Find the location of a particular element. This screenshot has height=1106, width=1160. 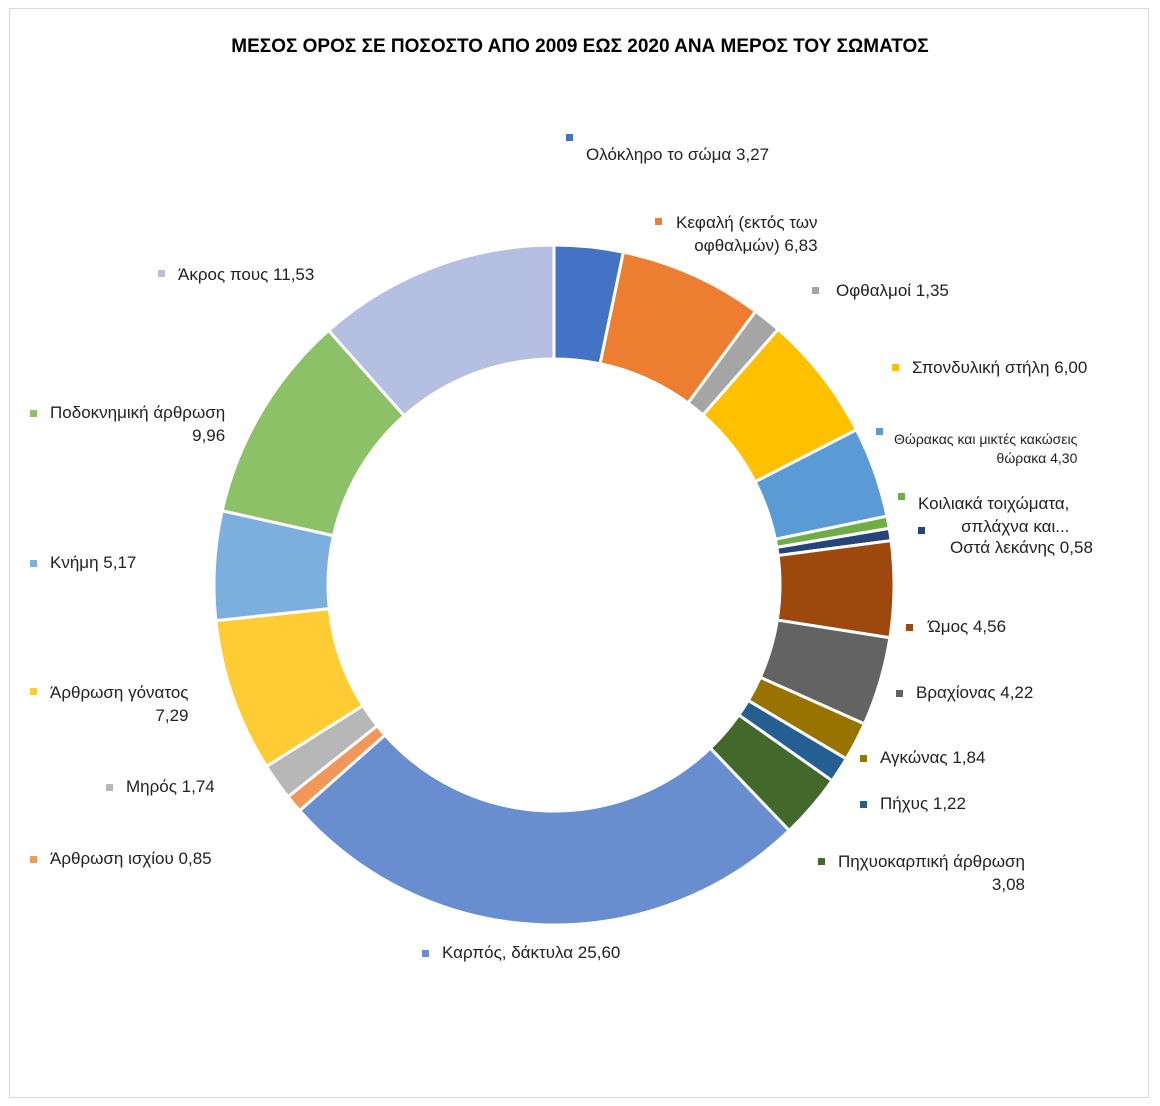

data-label-4: Θώρακας και μικτές κακώσεις θώρακα 4,30 is located at coordinates (986, 448).